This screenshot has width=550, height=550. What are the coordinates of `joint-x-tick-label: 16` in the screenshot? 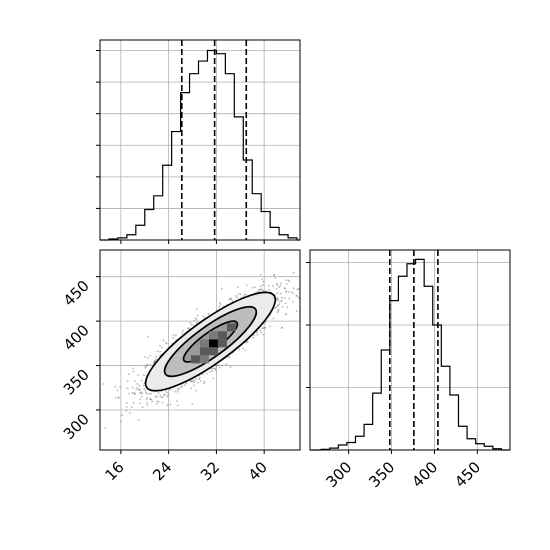 It's located at (114, 471).